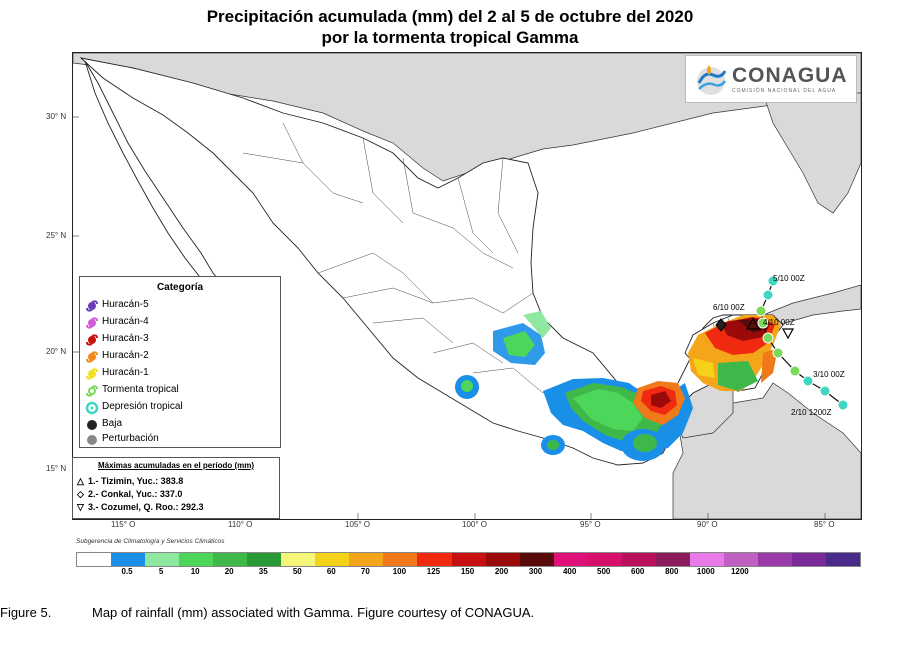 This screenshot has width=900, height=648. Describe the element at coordinates (672, 571) in the screenshot. I see `colorbar-label: 800` at that location.